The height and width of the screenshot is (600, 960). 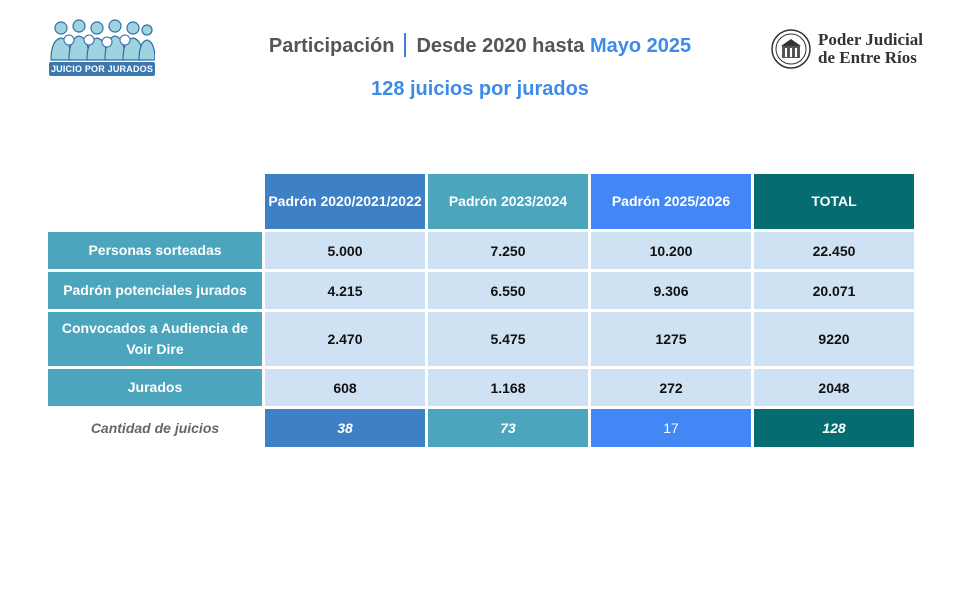 I want to click on table-cell: 608, so click(x=345, y=387).